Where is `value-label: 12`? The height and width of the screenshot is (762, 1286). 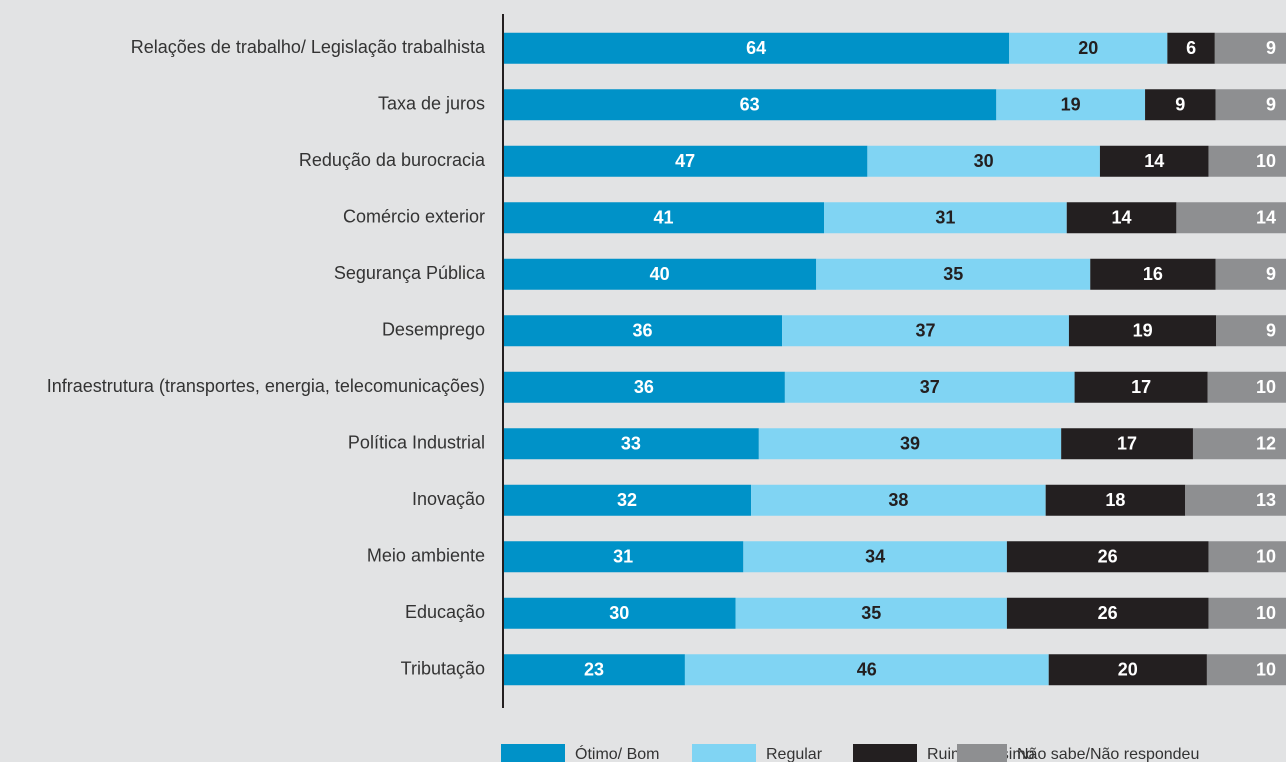 value-label: 12 is located at coordinates (1266, 444).